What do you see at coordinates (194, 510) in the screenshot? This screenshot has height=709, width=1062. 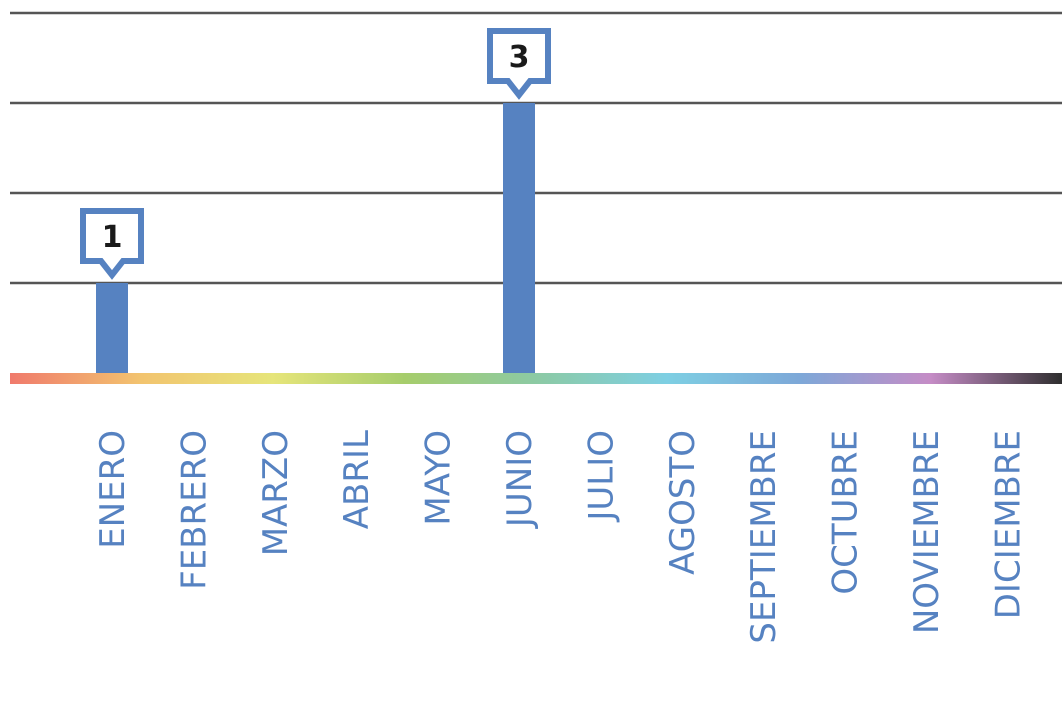 I see `category-label-febrero: FEBRERO` at bounding box center [194, 510].